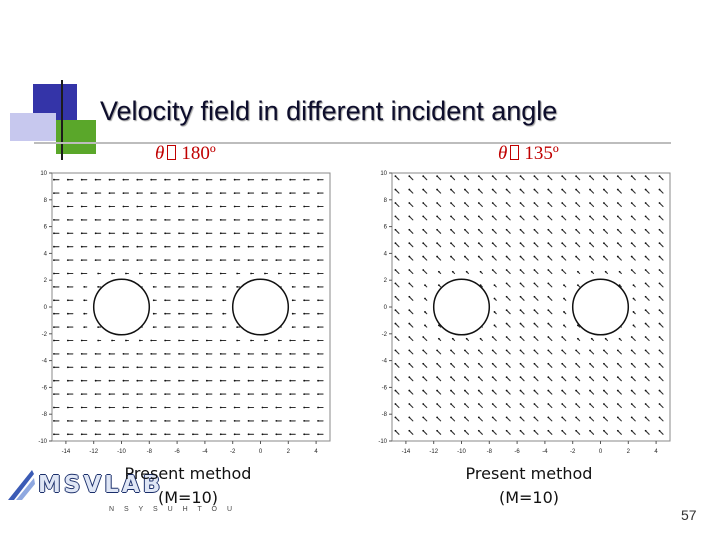  What do you see at coordinates (406, 452) in the screenshot?
I see `x-tick-label: -14` at bounding box center [406, 452].